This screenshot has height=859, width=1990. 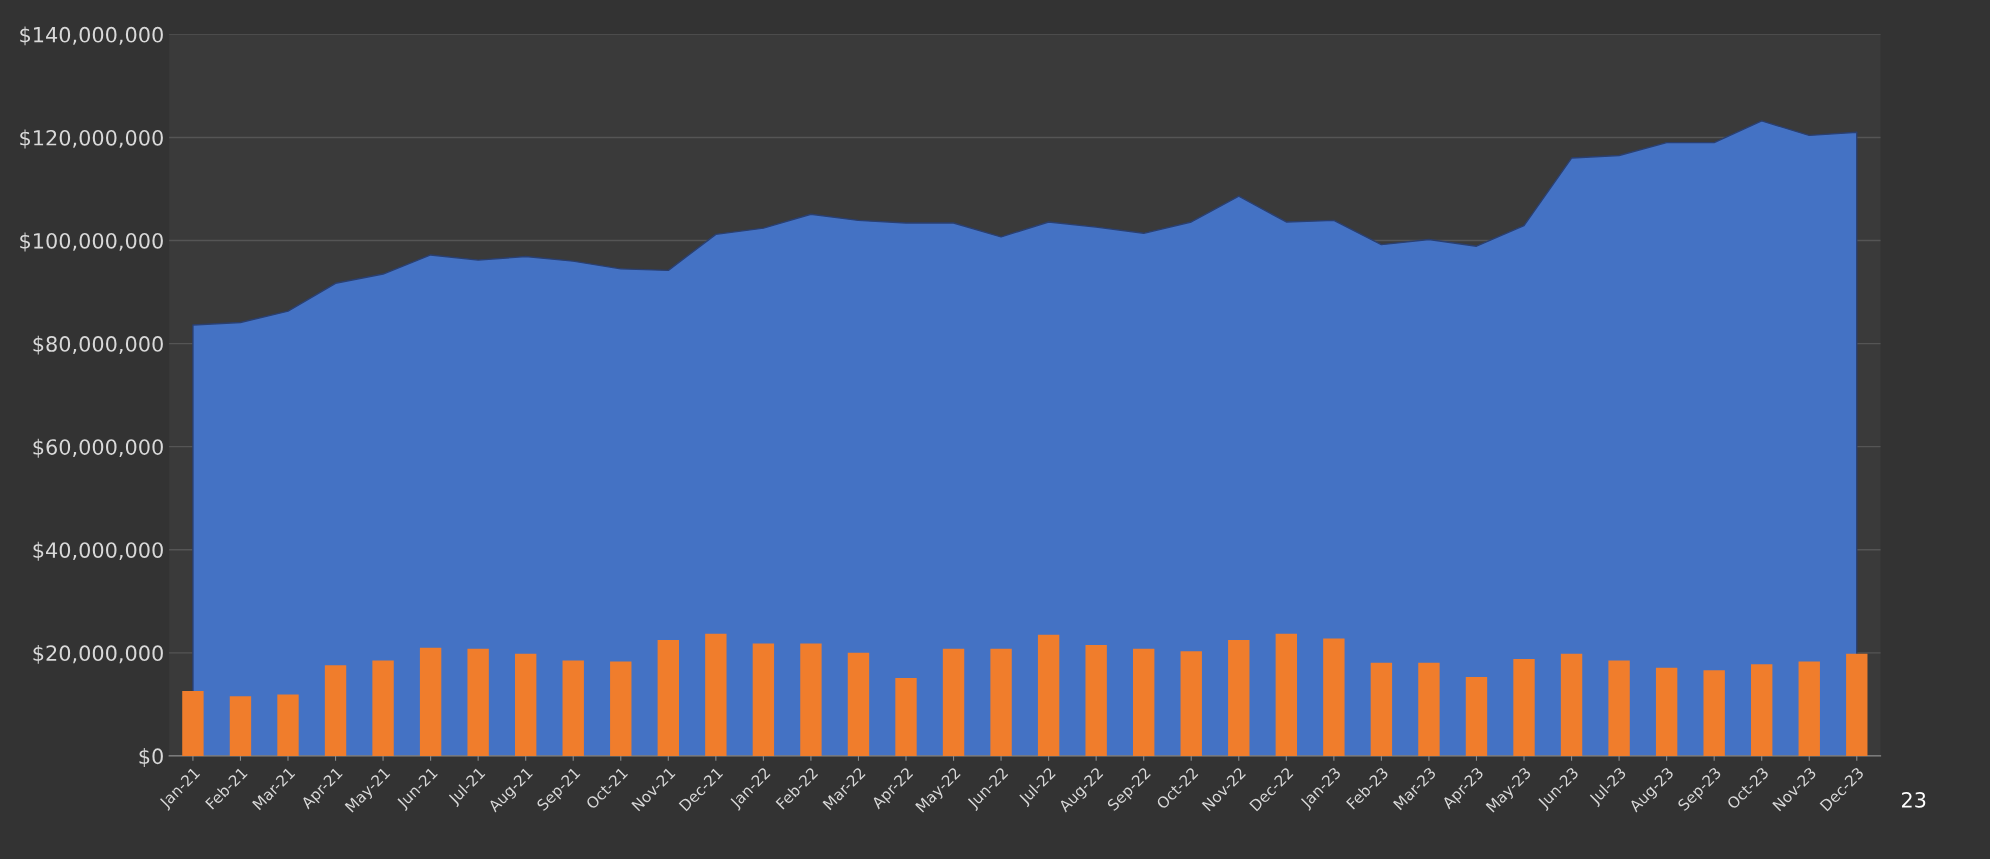 What do you see at coordinates (98, 448) in the screenshot?
I see `y-tick-label: $60,000,000` at bounding box center [98, 448].